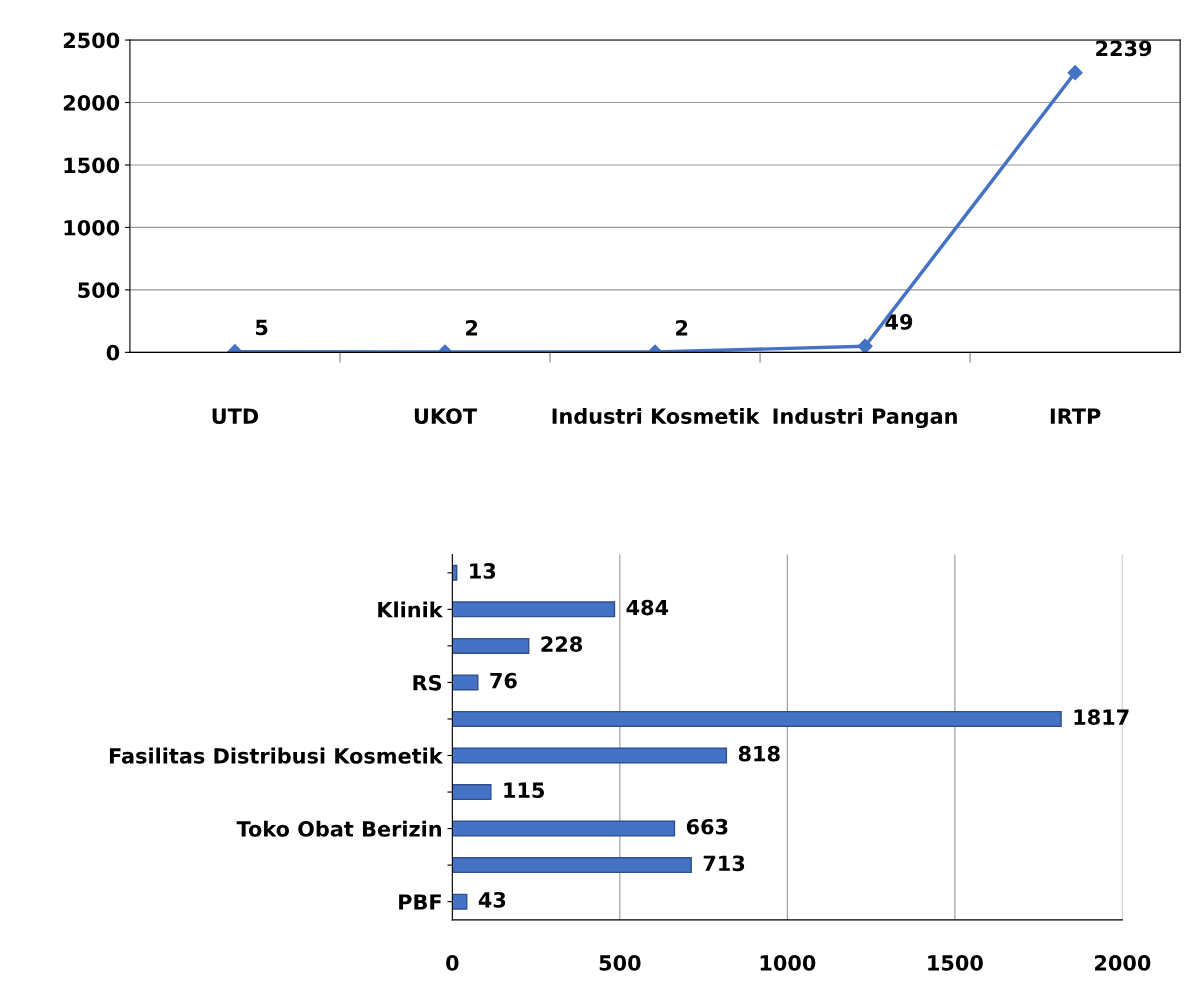  Describe the element at coordinates (788, 963) in the screenshot. I see `x-tick-label: 1000` at that location.